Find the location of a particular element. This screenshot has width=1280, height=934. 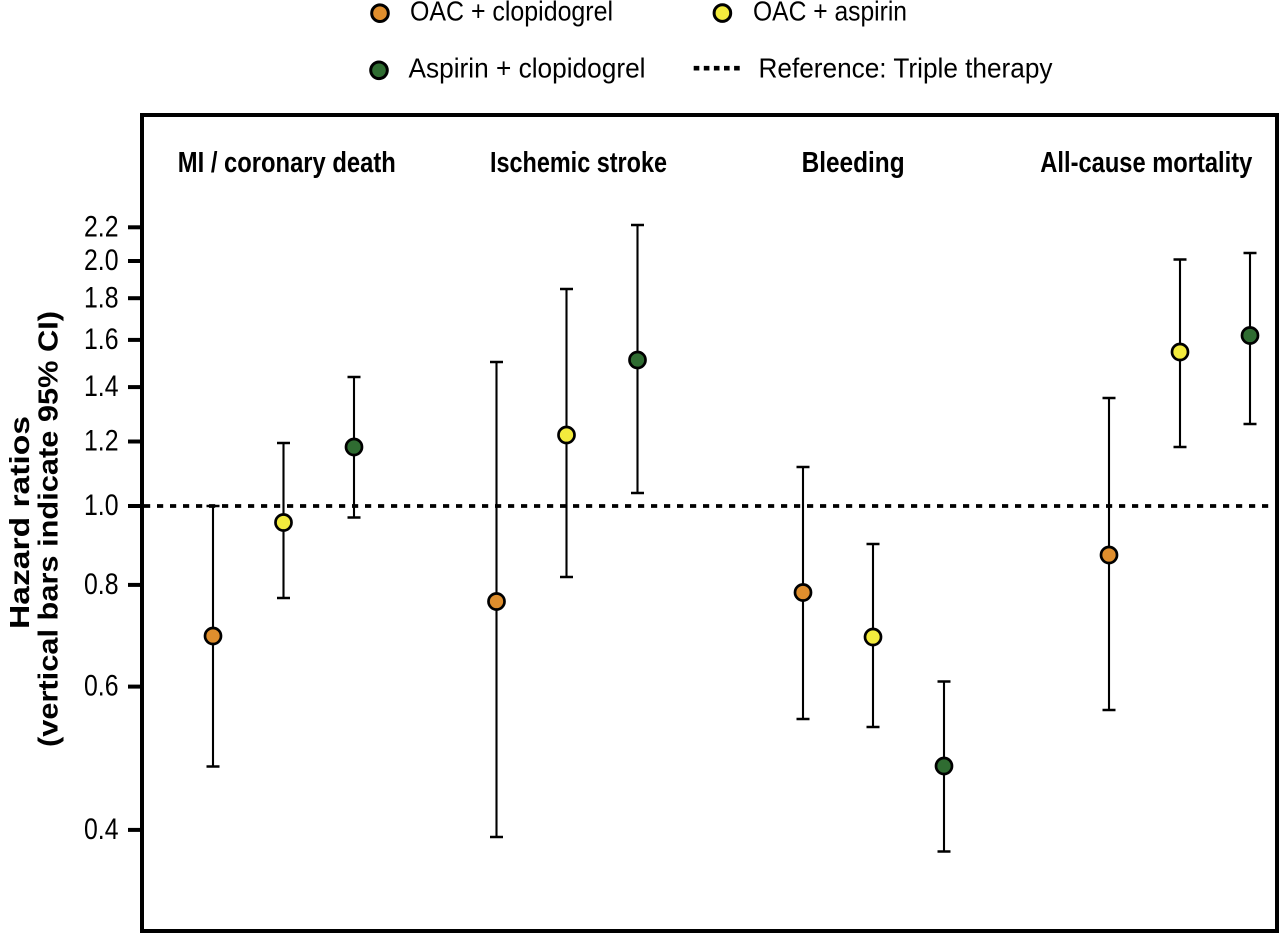

svg-text: 1.8 is located at coordinates (101, 297).